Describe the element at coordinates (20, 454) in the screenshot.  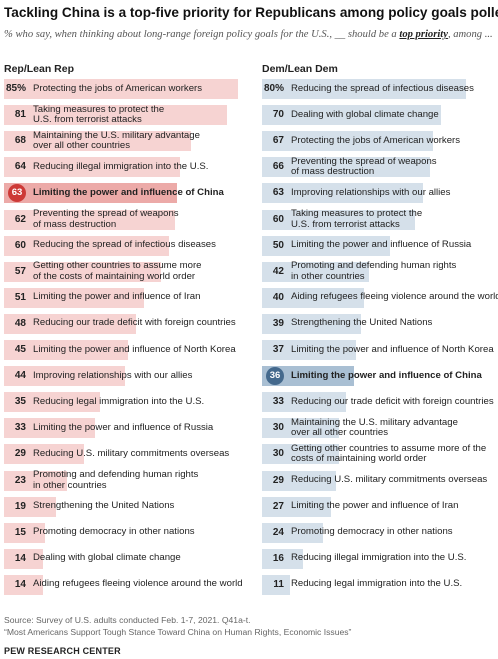
I see `rep-value-label: 29` at that location.